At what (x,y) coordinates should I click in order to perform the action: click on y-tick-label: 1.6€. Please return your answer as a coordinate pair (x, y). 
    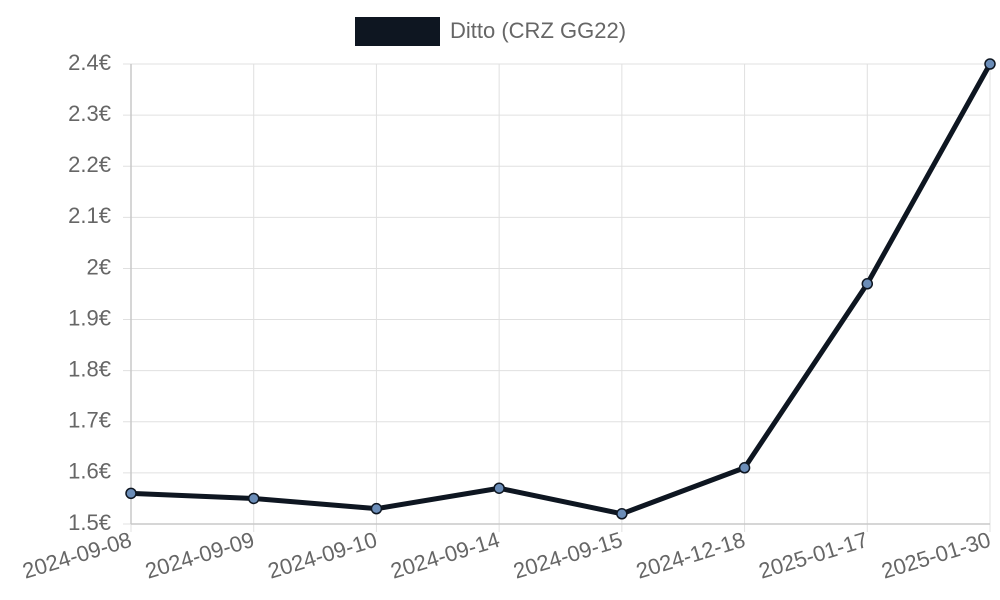
    Looking at the image, I should click on (89, 471).